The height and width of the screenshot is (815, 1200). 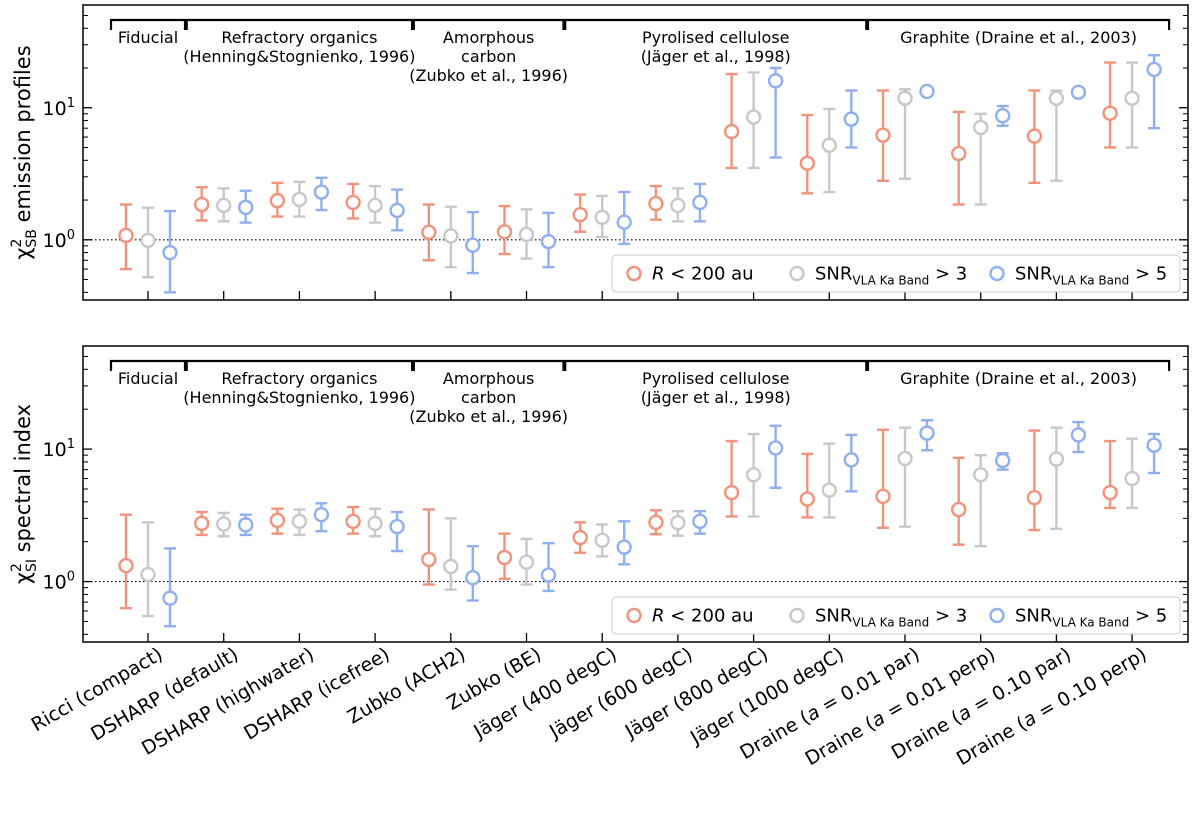 What do you see at coordinates (703, 616) in the screenshot?
I see `legend-label: R < 200 au` at bounding box center [703, 616].